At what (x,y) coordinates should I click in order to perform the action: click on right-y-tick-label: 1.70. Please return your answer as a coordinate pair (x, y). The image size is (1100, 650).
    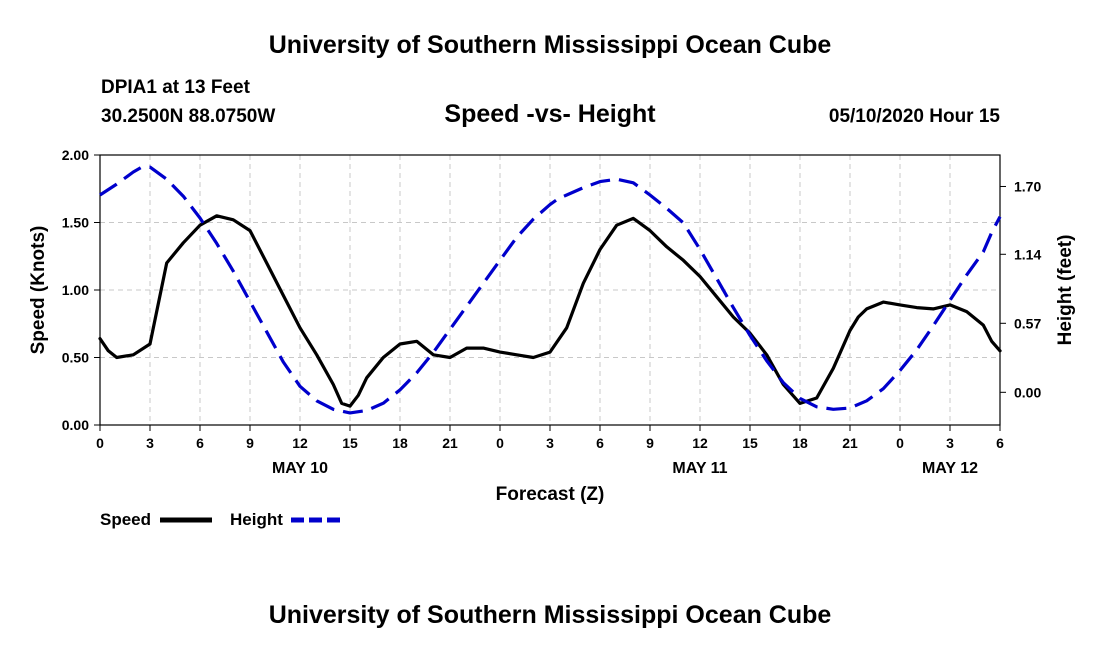
    Looking at the image, I should click on (1027, 186).